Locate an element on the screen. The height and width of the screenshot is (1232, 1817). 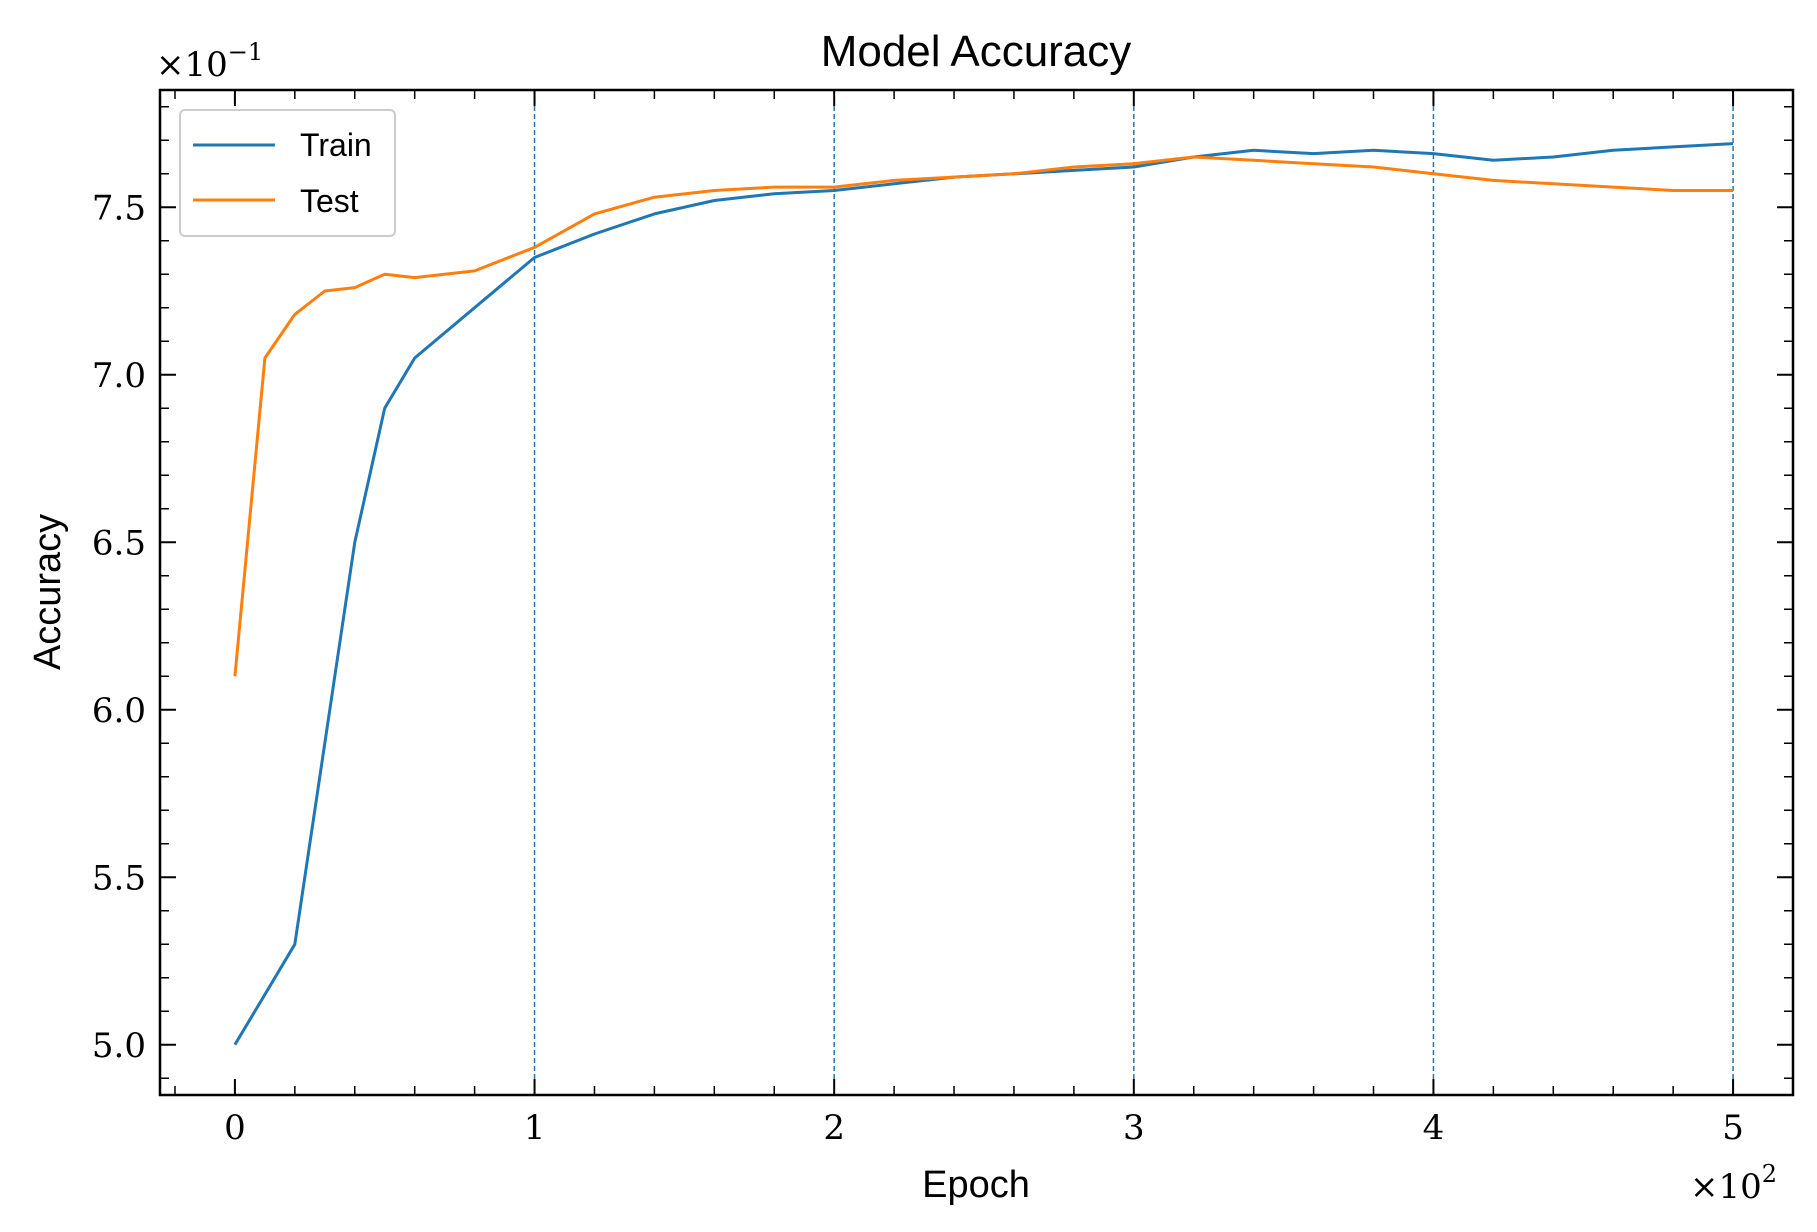
y-tick-label: 6.5 is located at coordinates (119, 543).